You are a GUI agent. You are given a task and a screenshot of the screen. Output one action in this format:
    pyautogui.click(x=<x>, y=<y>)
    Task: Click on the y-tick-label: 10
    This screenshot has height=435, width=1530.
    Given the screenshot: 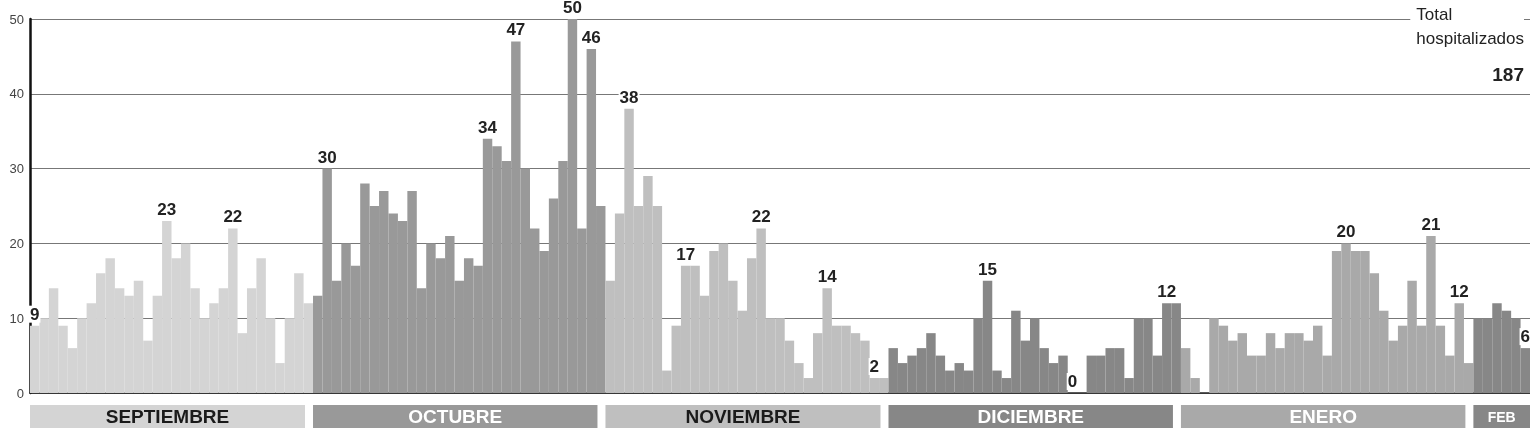 What is the action you would take?
    pyautogui.click(x=16, y=318)
    